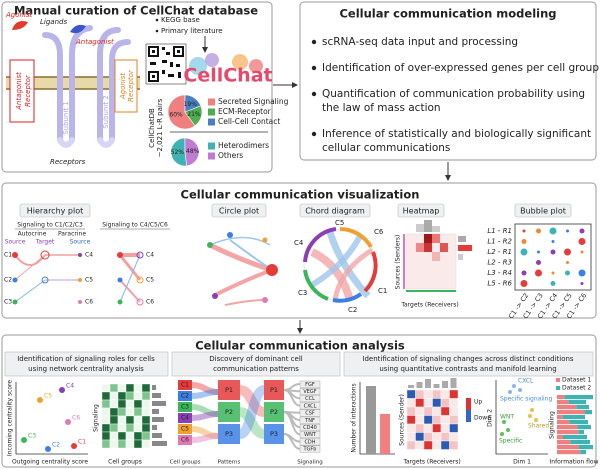 The height and width of the screenshot is (469, 600). I want to click on slice-label: 60%, so click(176, 114).